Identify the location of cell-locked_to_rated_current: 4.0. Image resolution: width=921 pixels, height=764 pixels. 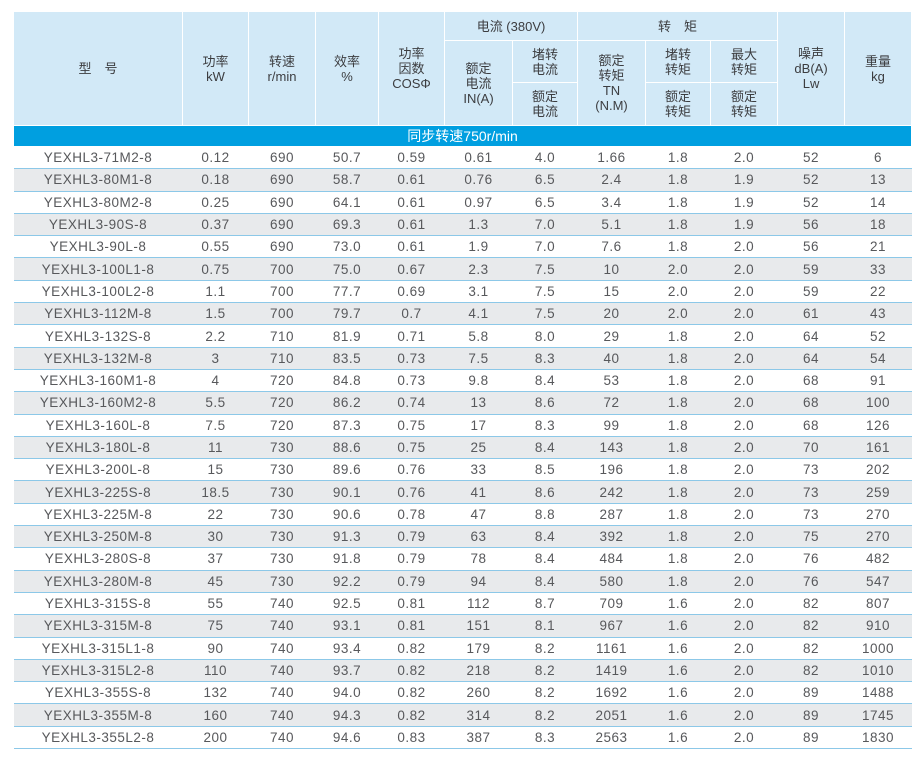
(545, 158).